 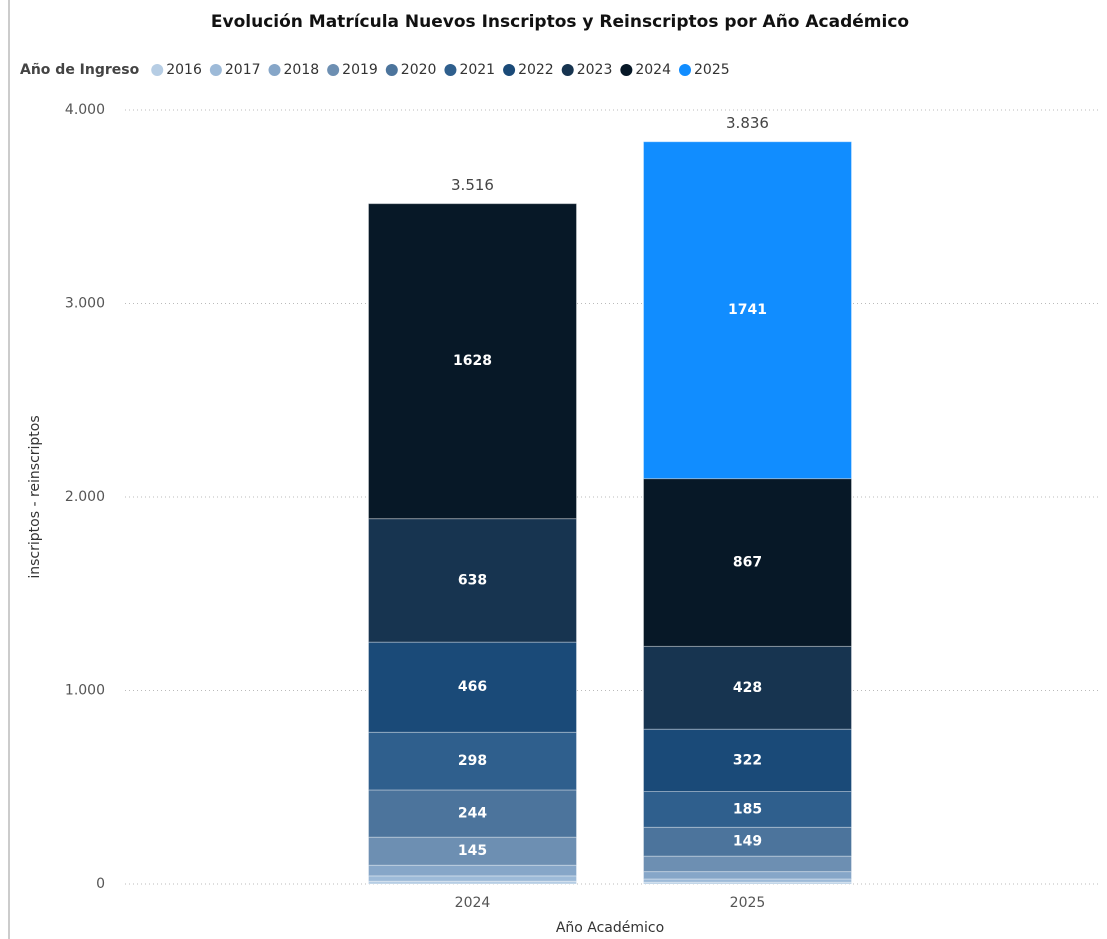 I want to click on y-axis-title: inscriptos - reinscriptos, so click(x=35, y=496).